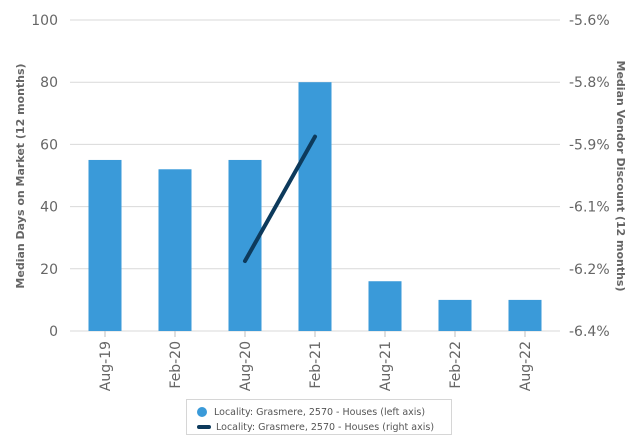 The height and width of the screenshot is (436, 640). I want to click on left-tick-label: 40, so click(49, 208).